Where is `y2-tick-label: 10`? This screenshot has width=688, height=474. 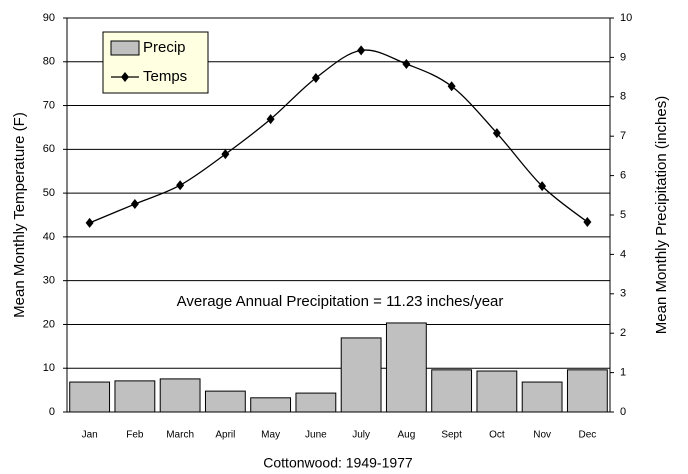 y2-tick-label: 10 is located at coordinates (626, 18).